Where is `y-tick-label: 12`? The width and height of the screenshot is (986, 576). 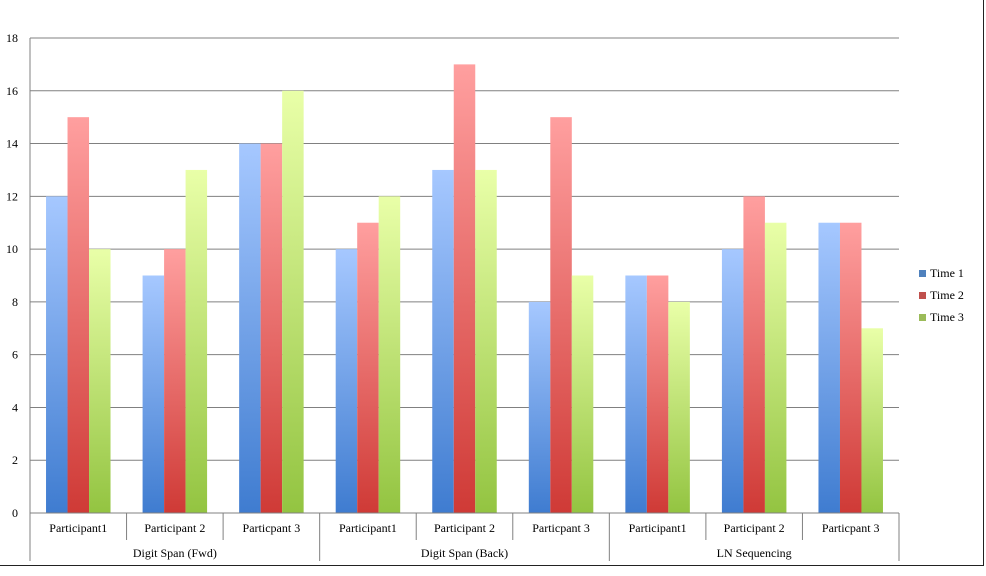 y-tick-label: 12 is located at coordinates (12, 196).